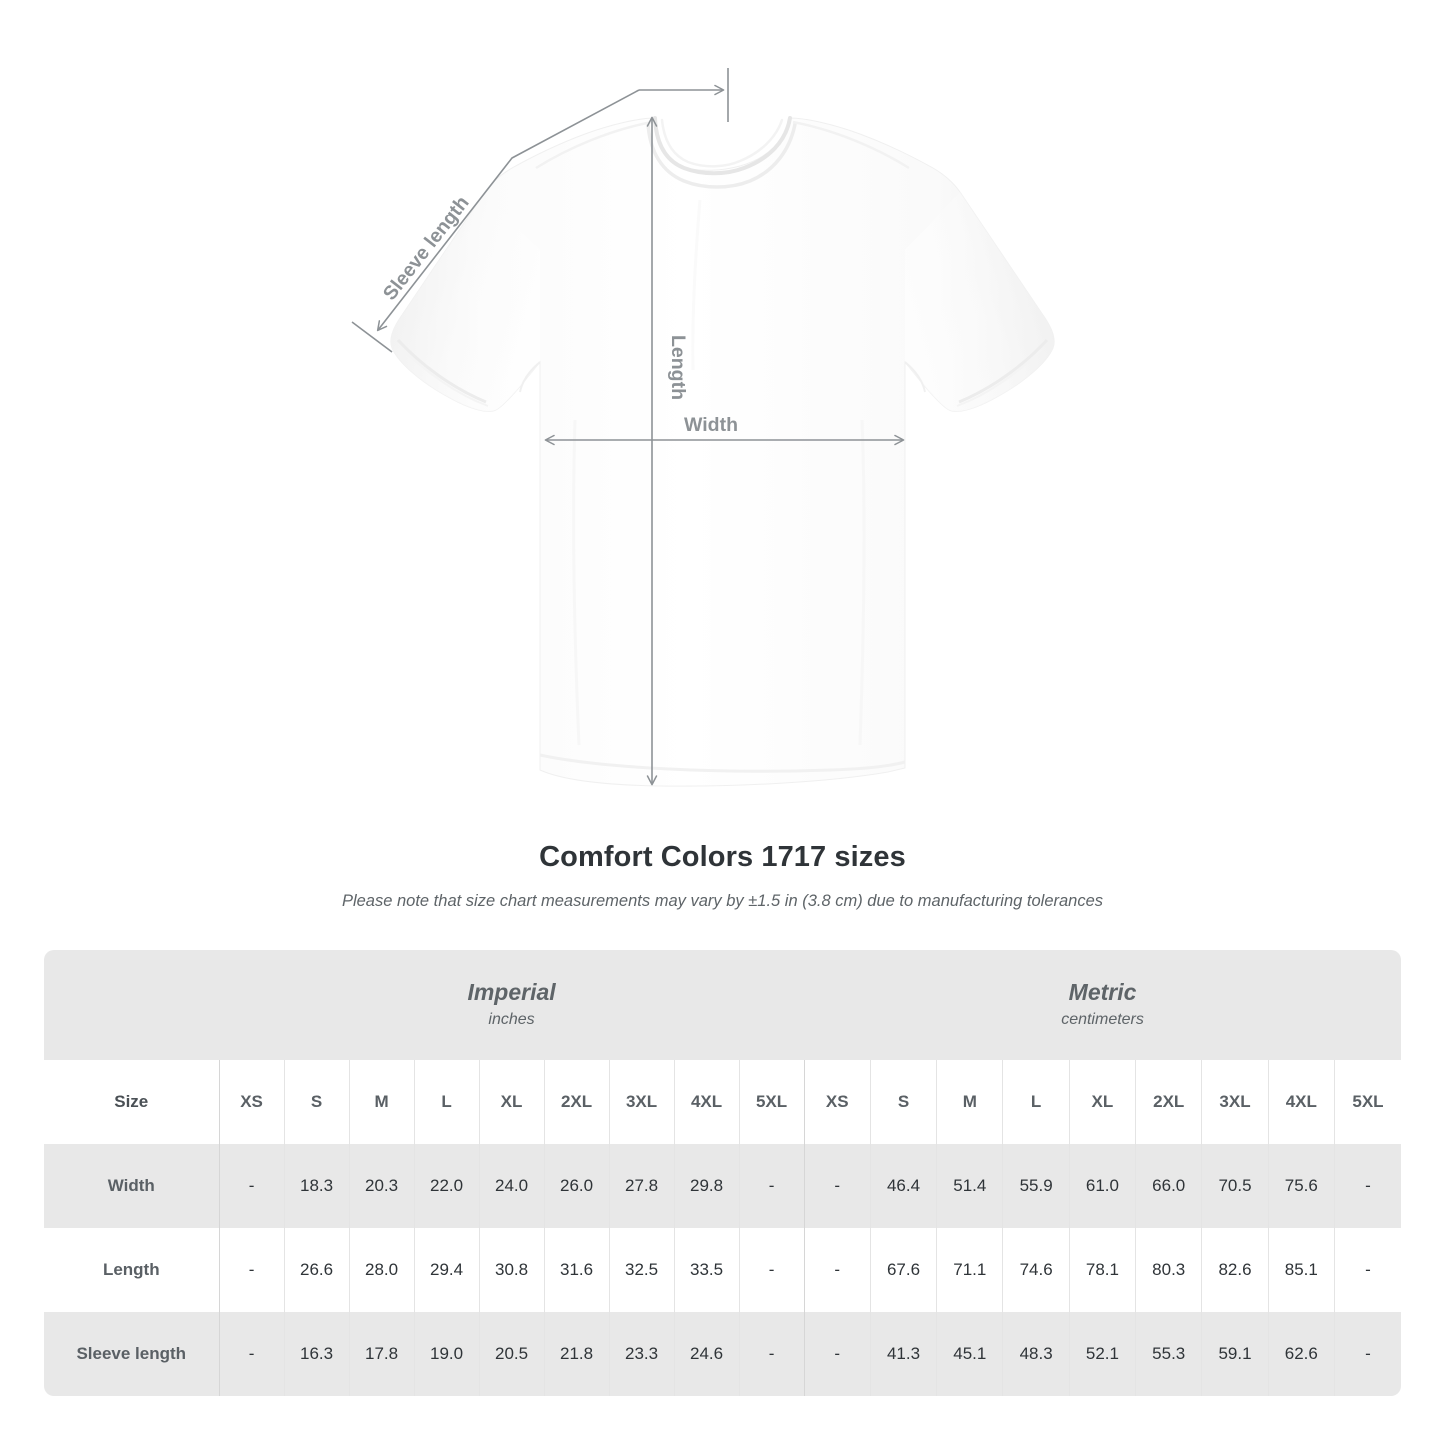 This screenshot has width=1445, height=1445. Describe the element at coordinates (382, 1102) in the screenshot. I see `size-header-imperial-m: M` at that location.